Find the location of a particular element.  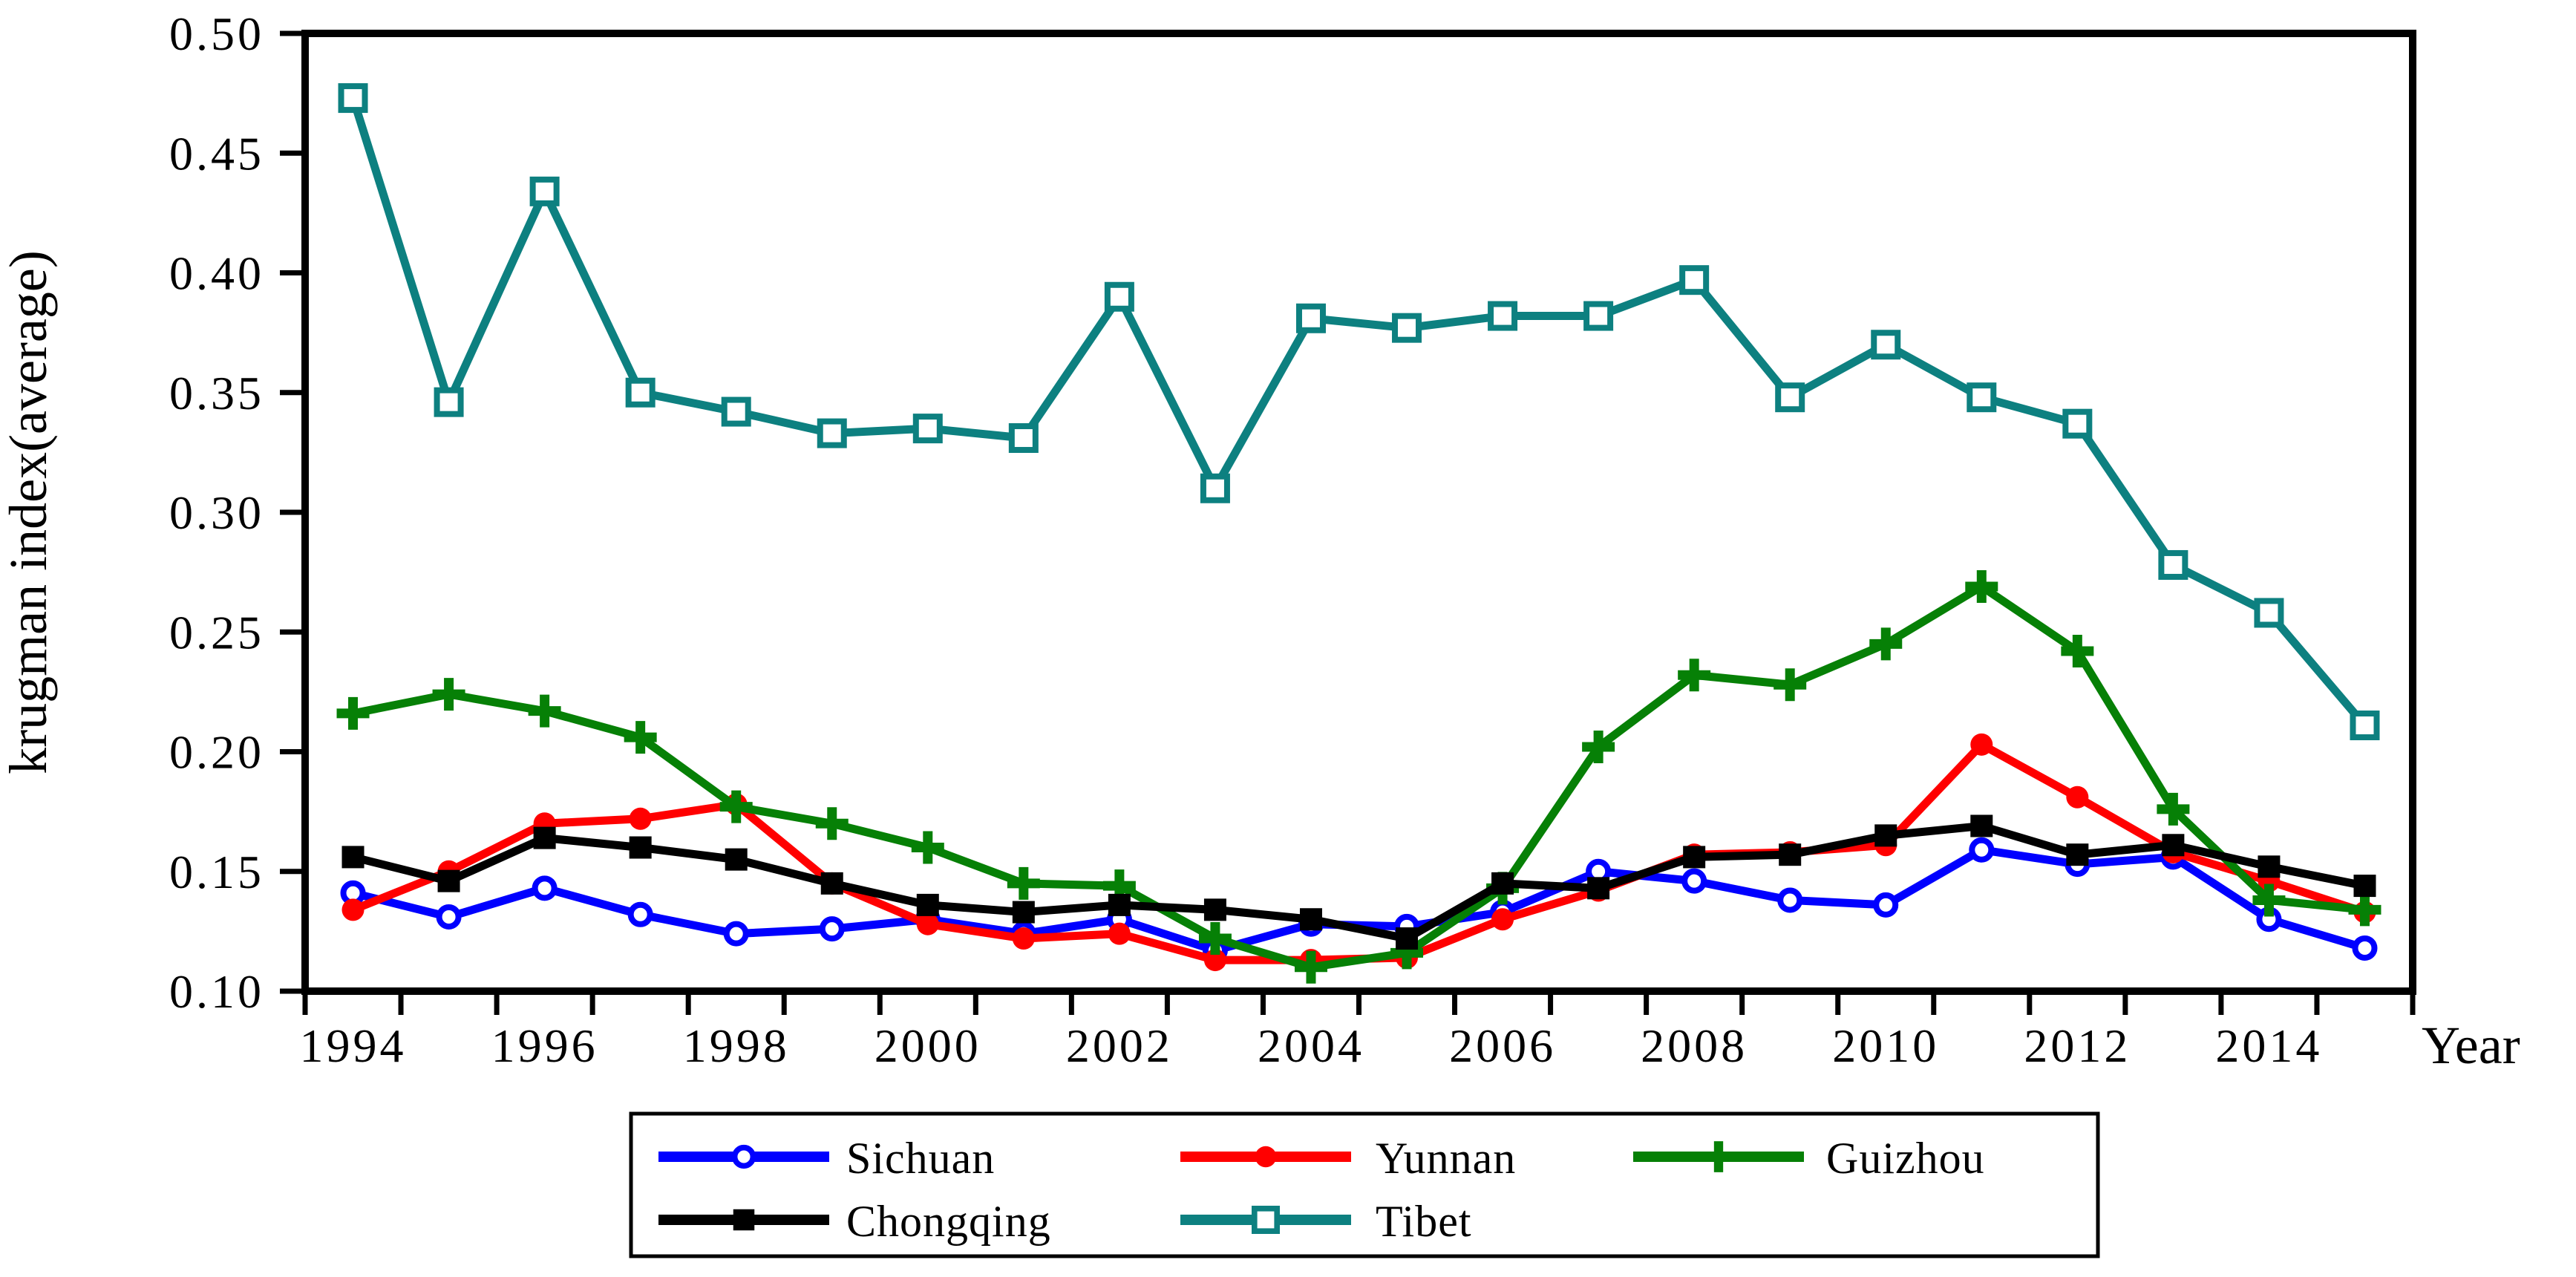

y-axis-title: krugman index(average) is located at coordinates (29, 512).